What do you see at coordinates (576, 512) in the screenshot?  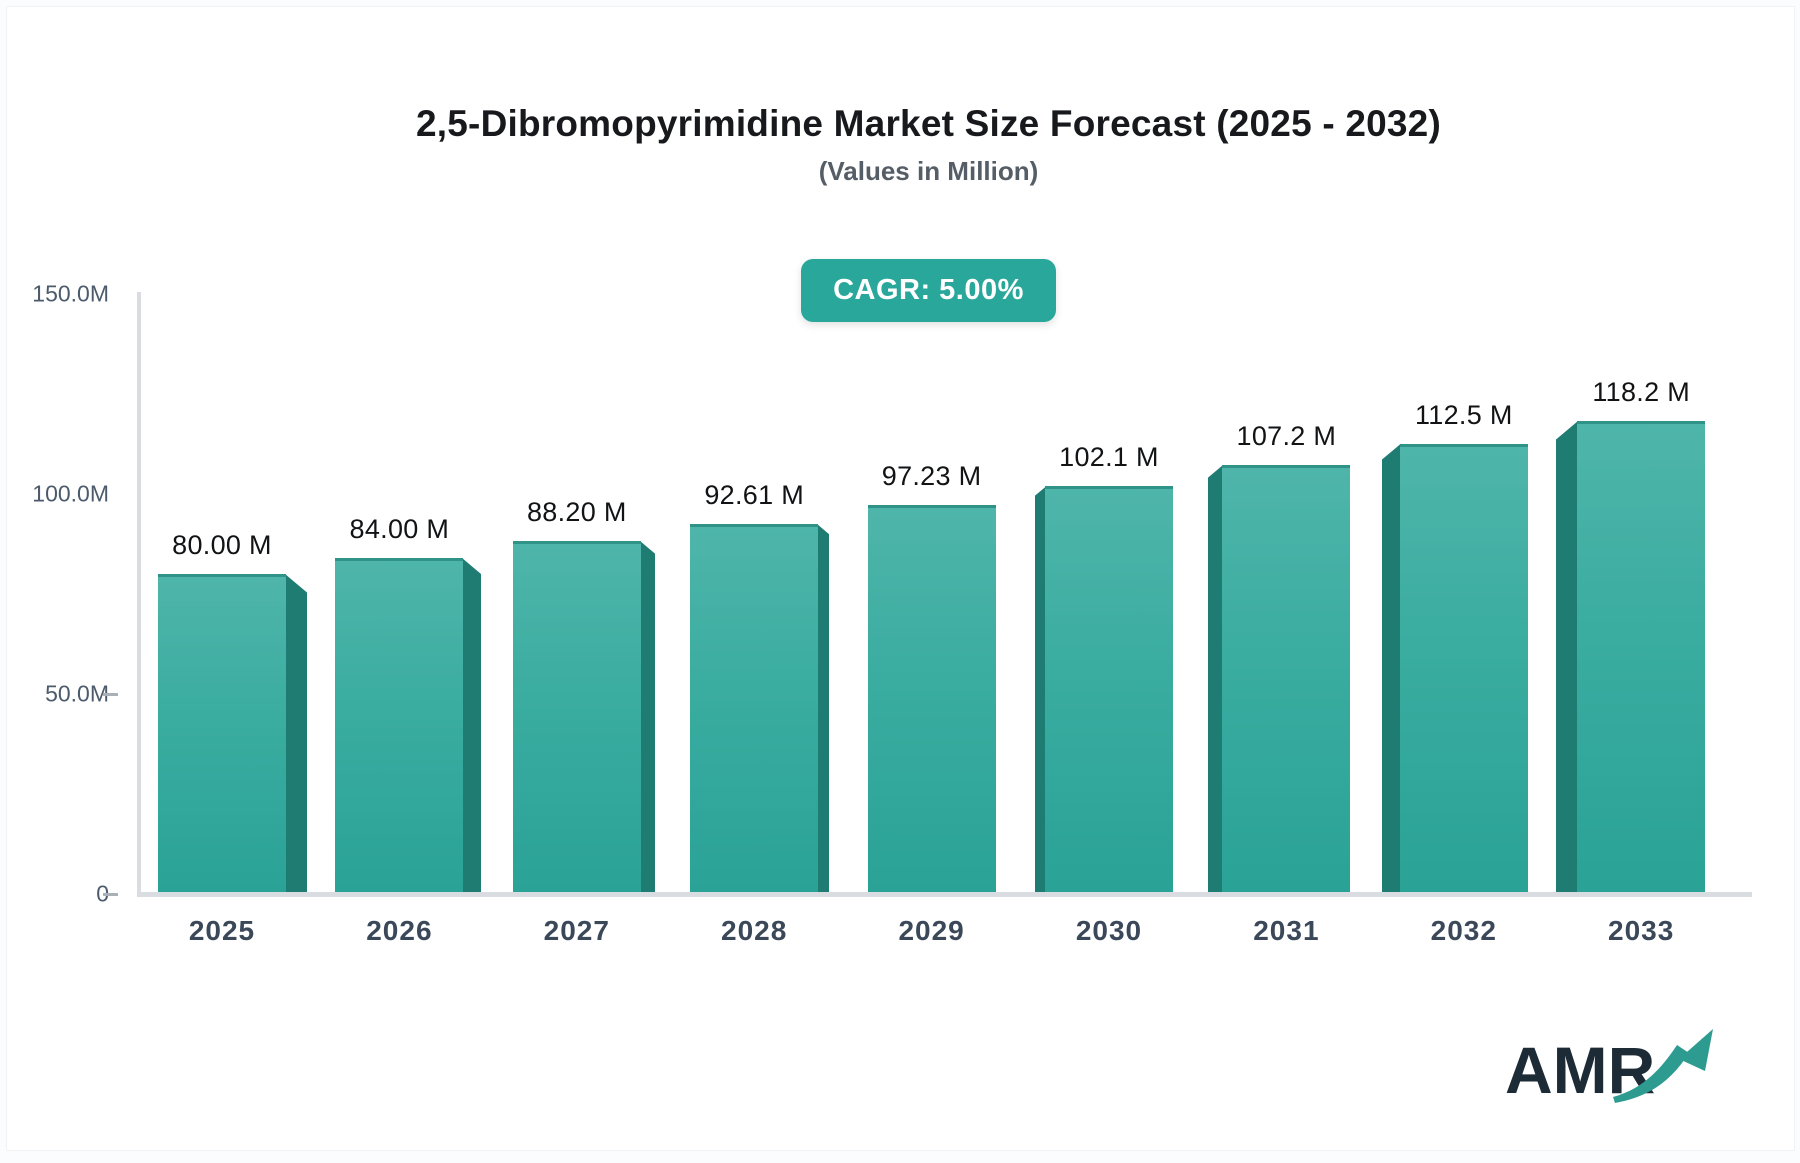 I see `bar-value-label-2027: 88.20 M` at bounding box center [576, 512].